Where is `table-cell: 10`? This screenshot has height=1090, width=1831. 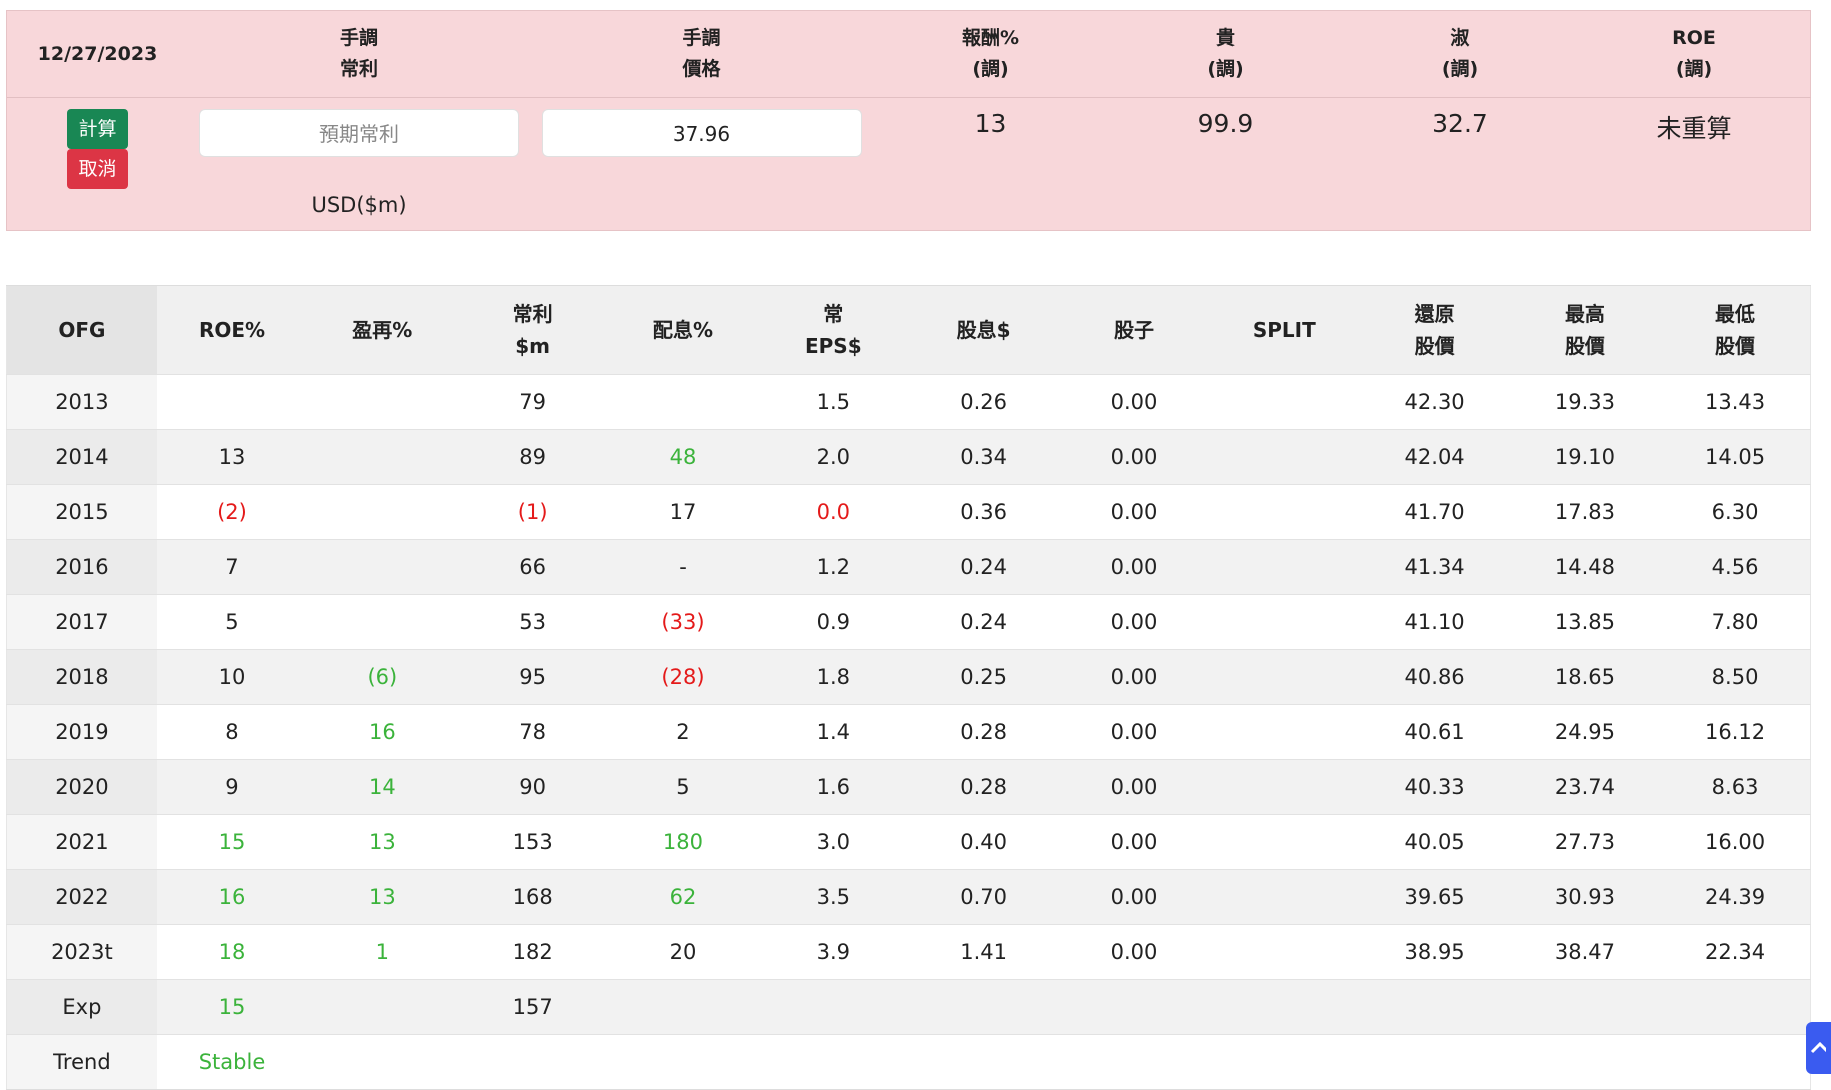 table-cell: 10 is located at coordinates (232, 677).